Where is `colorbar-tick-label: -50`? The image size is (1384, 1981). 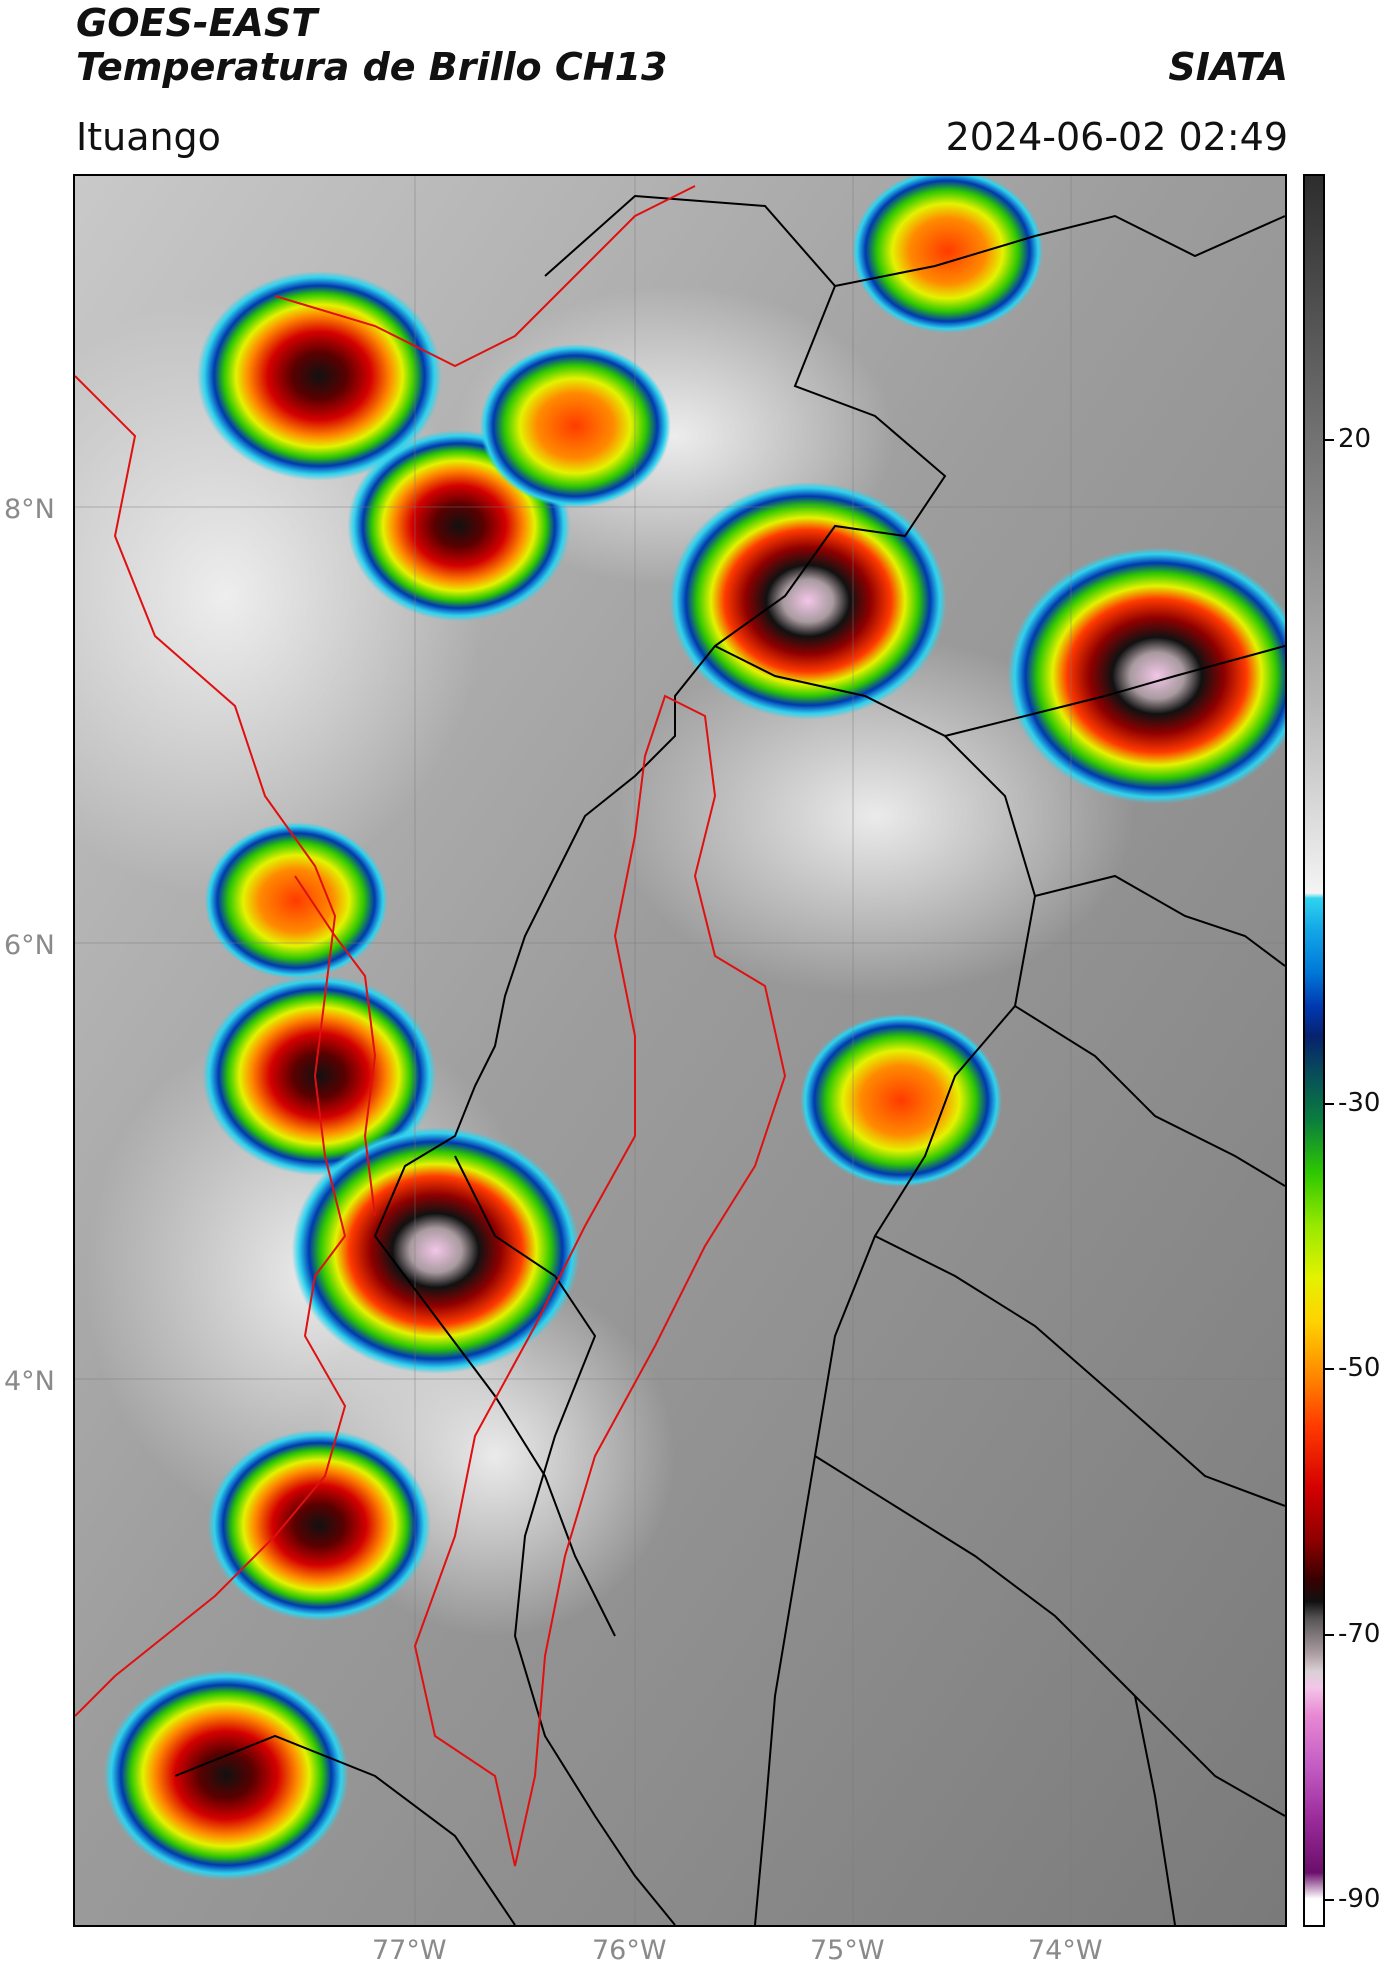 colorbar-tick-label: -50 is located at coordinates (1359, 1368).